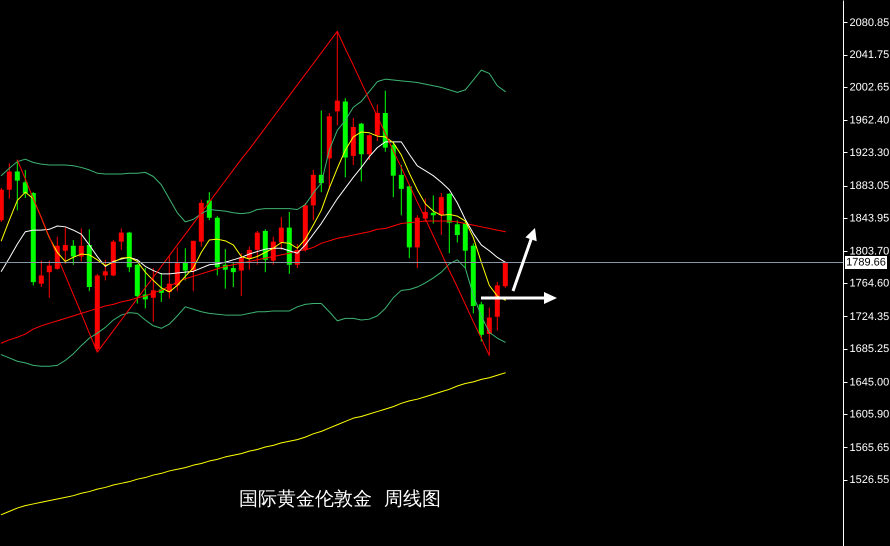 The image size is (890, 546). I want to click on y-tick-label: 1526.55, so click(870, 480).